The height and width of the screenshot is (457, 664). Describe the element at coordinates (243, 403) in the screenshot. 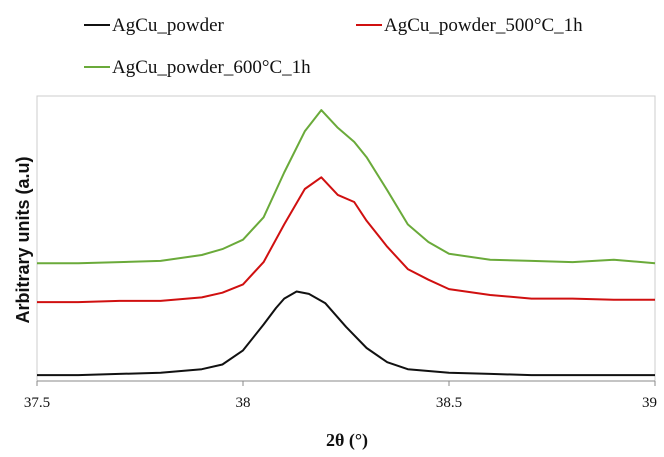

I see `x-tick-label: 38` at that location.